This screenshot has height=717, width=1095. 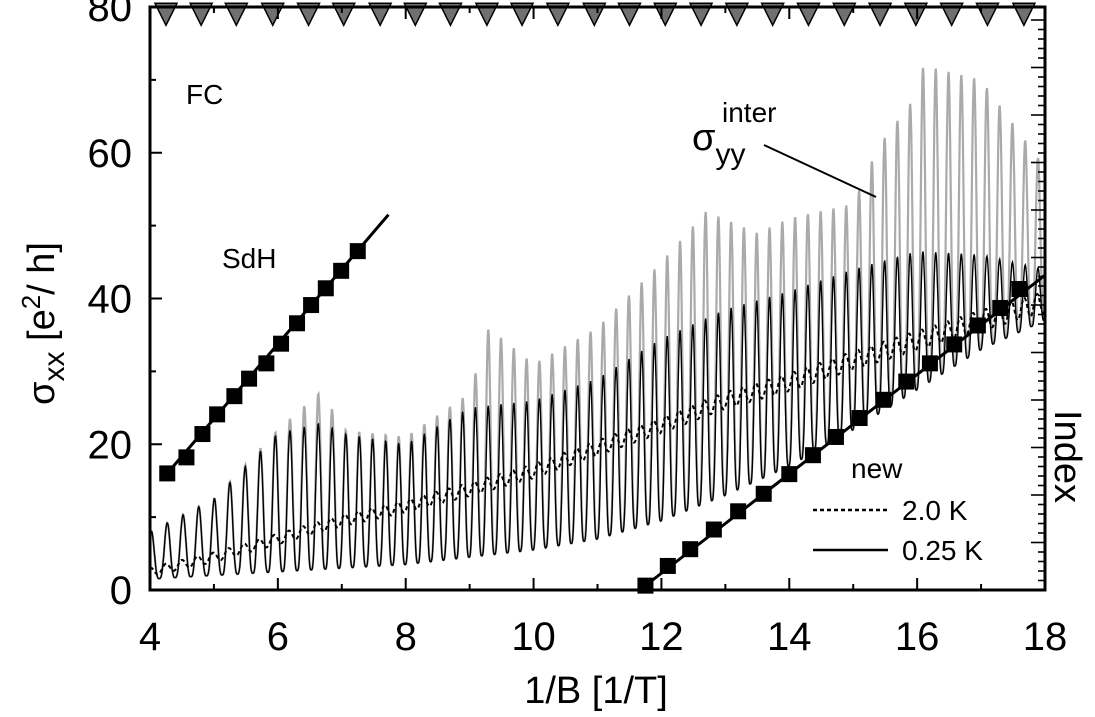 I want to click on sigma-yy-sub: yy, so click(x=730, y=154).